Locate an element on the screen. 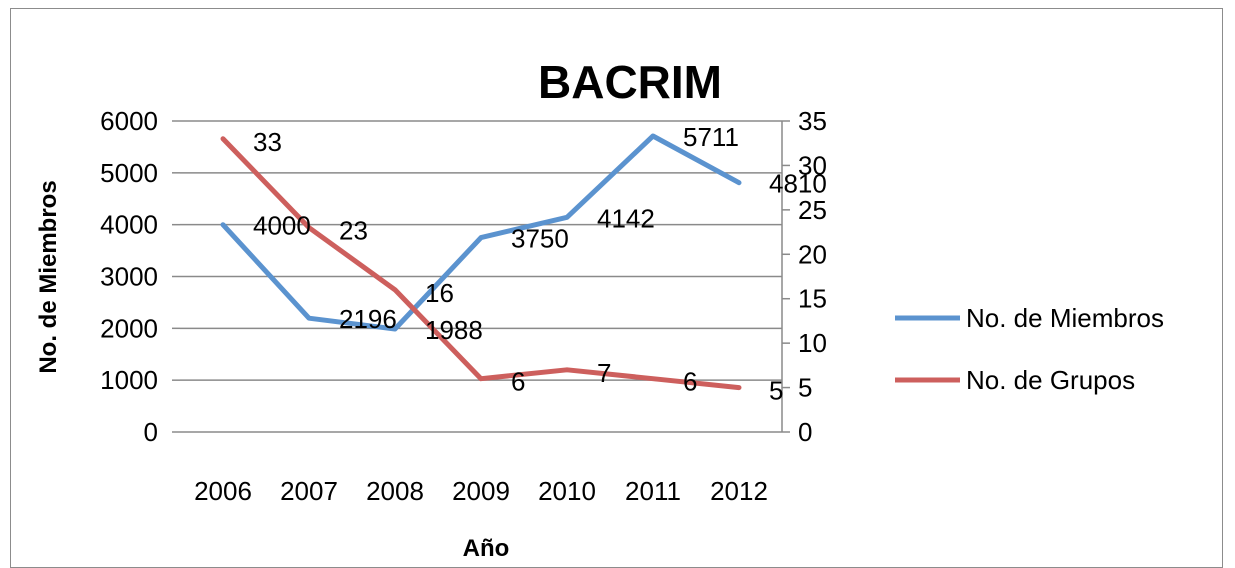 This screenshot has height=568, width=1235. x-tick-label: 2012 is located at coordinates (739, 491).